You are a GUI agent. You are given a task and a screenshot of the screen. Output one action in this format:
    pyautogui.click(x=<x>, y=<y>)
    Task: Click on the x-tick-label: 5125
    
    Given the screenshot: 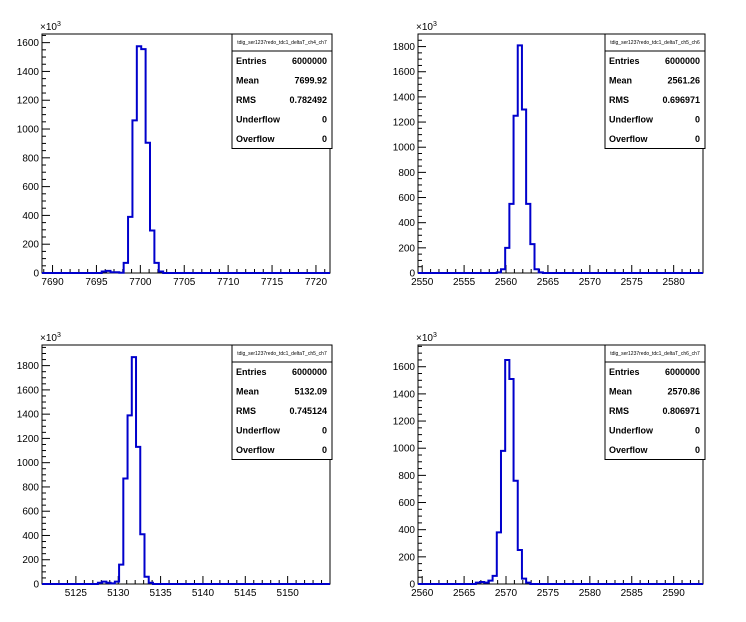 What is the action you would take?
    pyautogui.click(x=76, y=593)
    